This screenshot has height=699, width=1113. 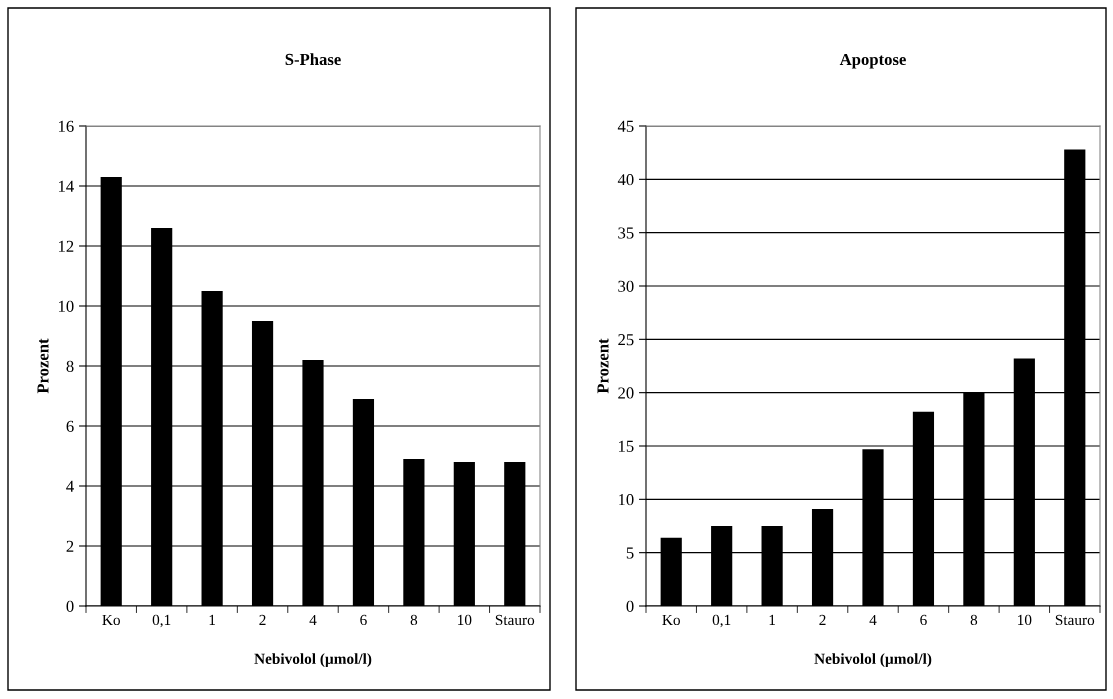 What do you see at coordinates (626, 286) in the screenshot?
I see `y-tick-label: 30` at bounding box center [626, 286].